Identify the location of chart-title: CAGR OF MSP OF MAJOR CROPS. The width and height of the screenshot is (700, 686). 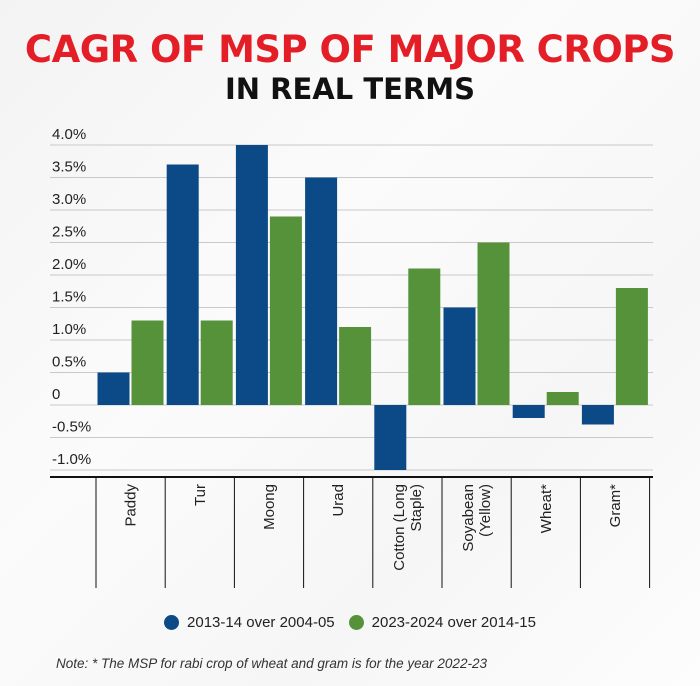
(350, 49).